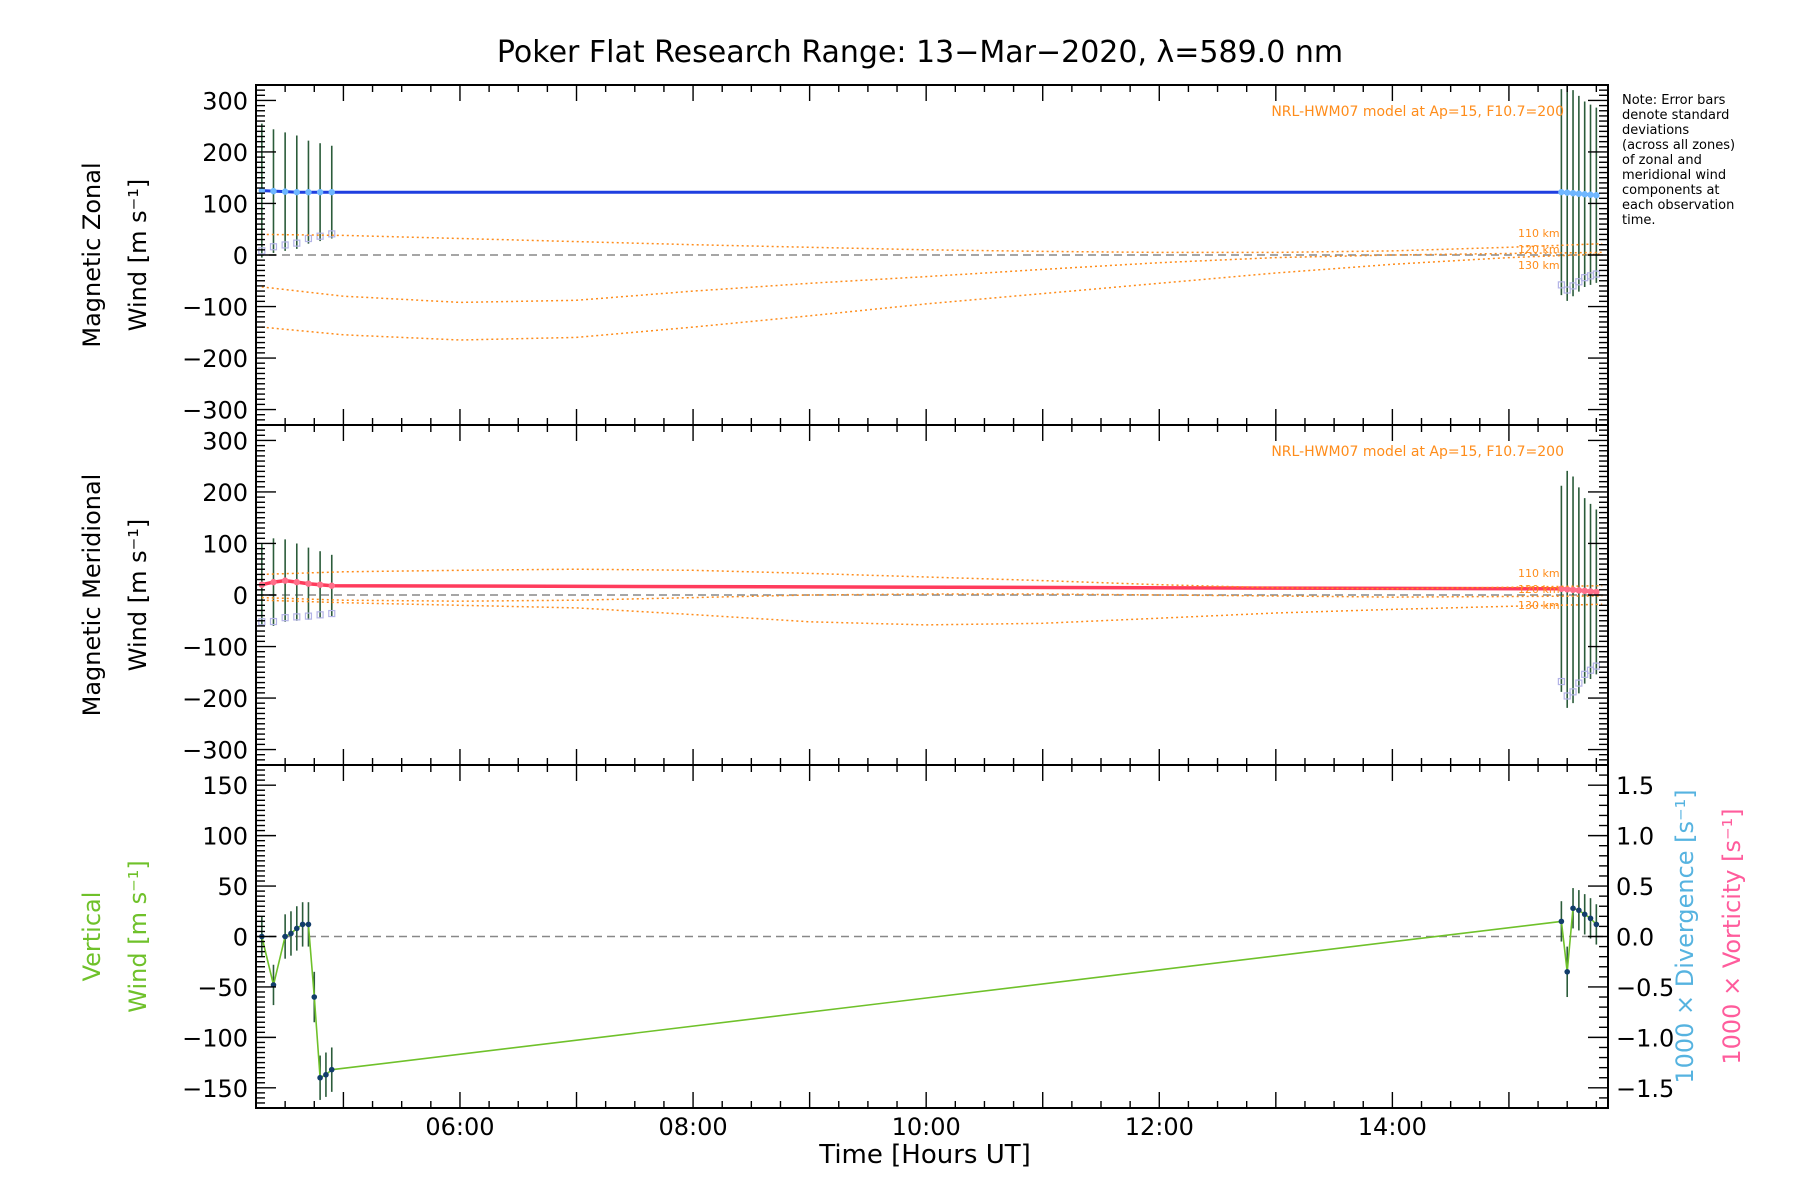  Describe the element at coordinates (1678, 205) in the screenshot. I see `note-line: each observation` at that location.